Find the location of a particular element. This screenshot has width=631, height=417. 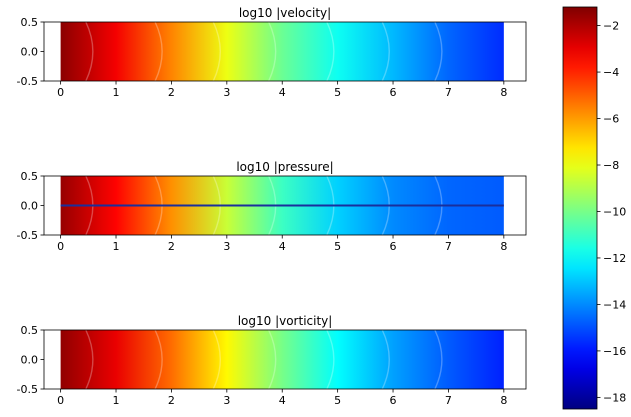

colorbar-tick-label: −4 is located at coordinates (611, 72).